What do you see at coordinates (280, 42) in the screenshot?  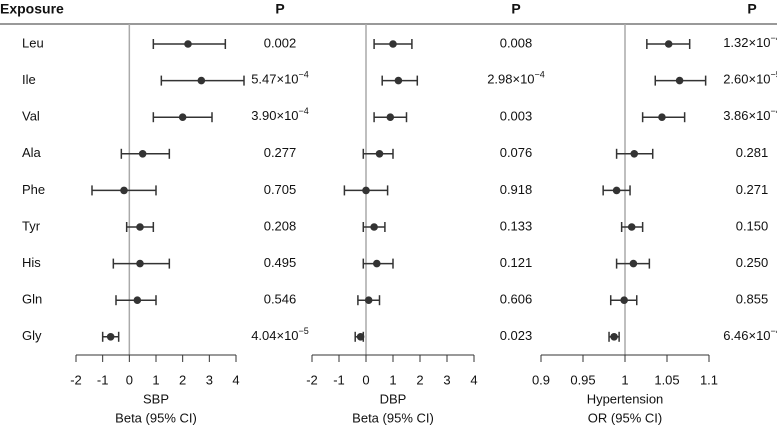 I see `p-value: 0.002` at bounding box center [280, 42].